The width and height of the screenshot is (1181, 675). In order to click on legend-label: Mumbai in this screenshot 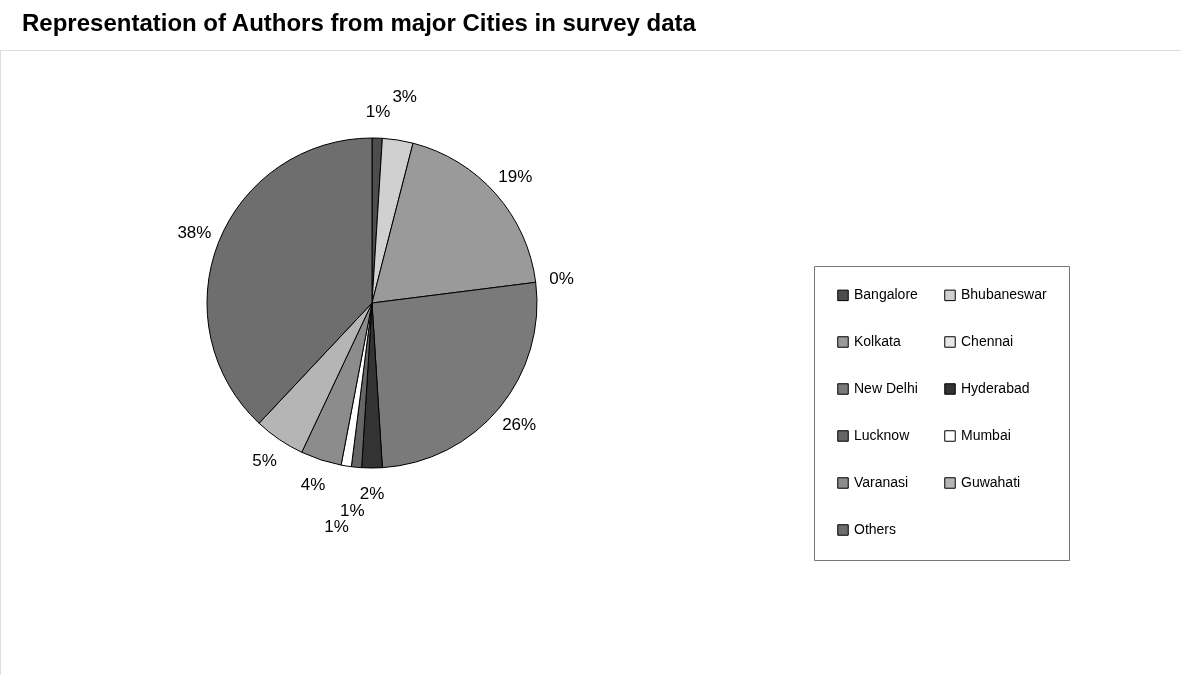, I will do `click(986, 435)`.